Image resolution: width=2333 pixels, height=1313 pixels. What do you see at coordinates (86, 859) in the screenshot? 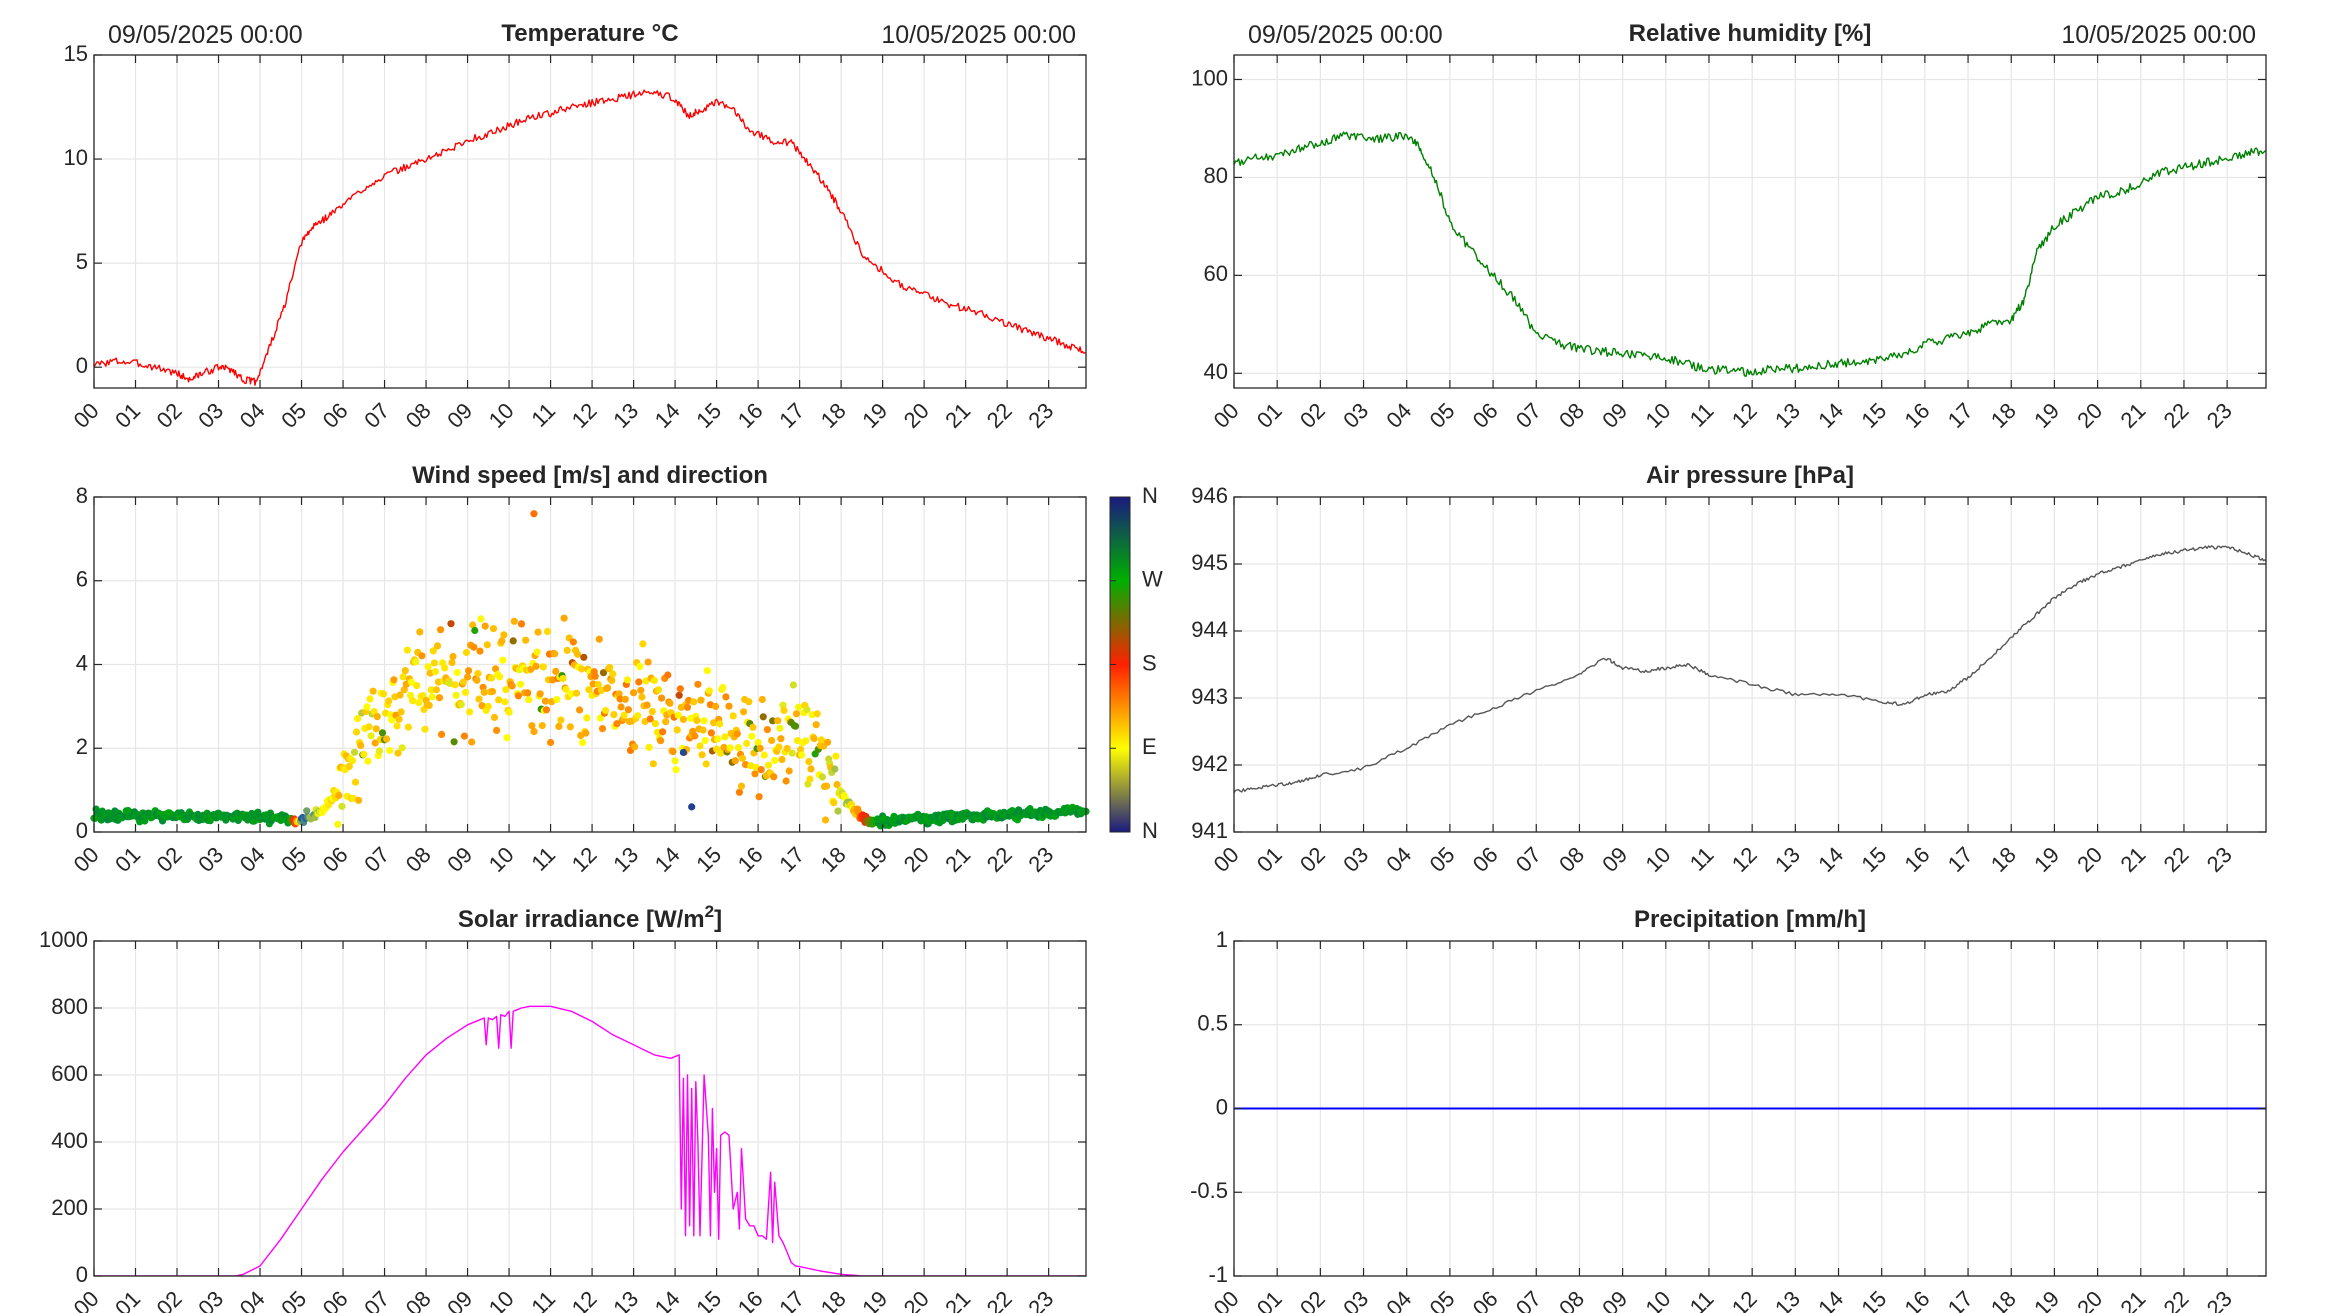
I see `x-tick-label: 00` at bounding box center [86, 859].